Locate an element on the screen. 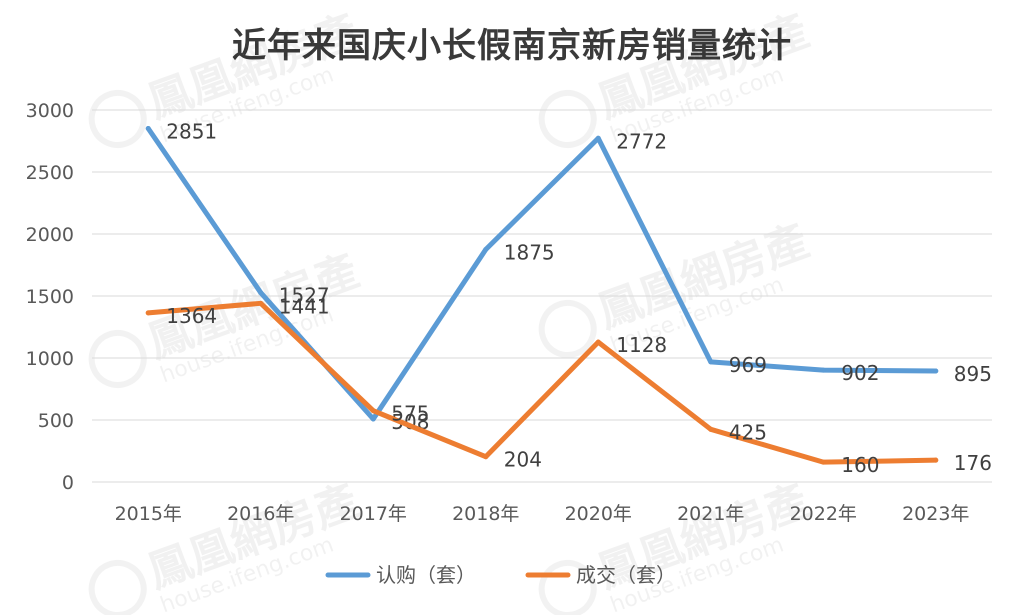  data-label: 176 is located at coordinates (973, 463).